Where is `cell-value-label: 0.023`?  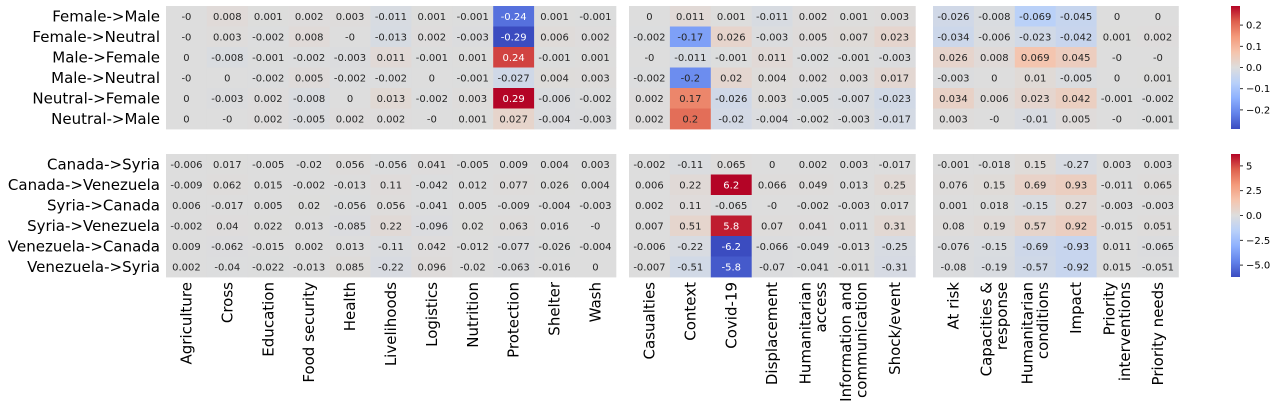 cell-value-label: 0.023 is located at coordinates (1035, 99).